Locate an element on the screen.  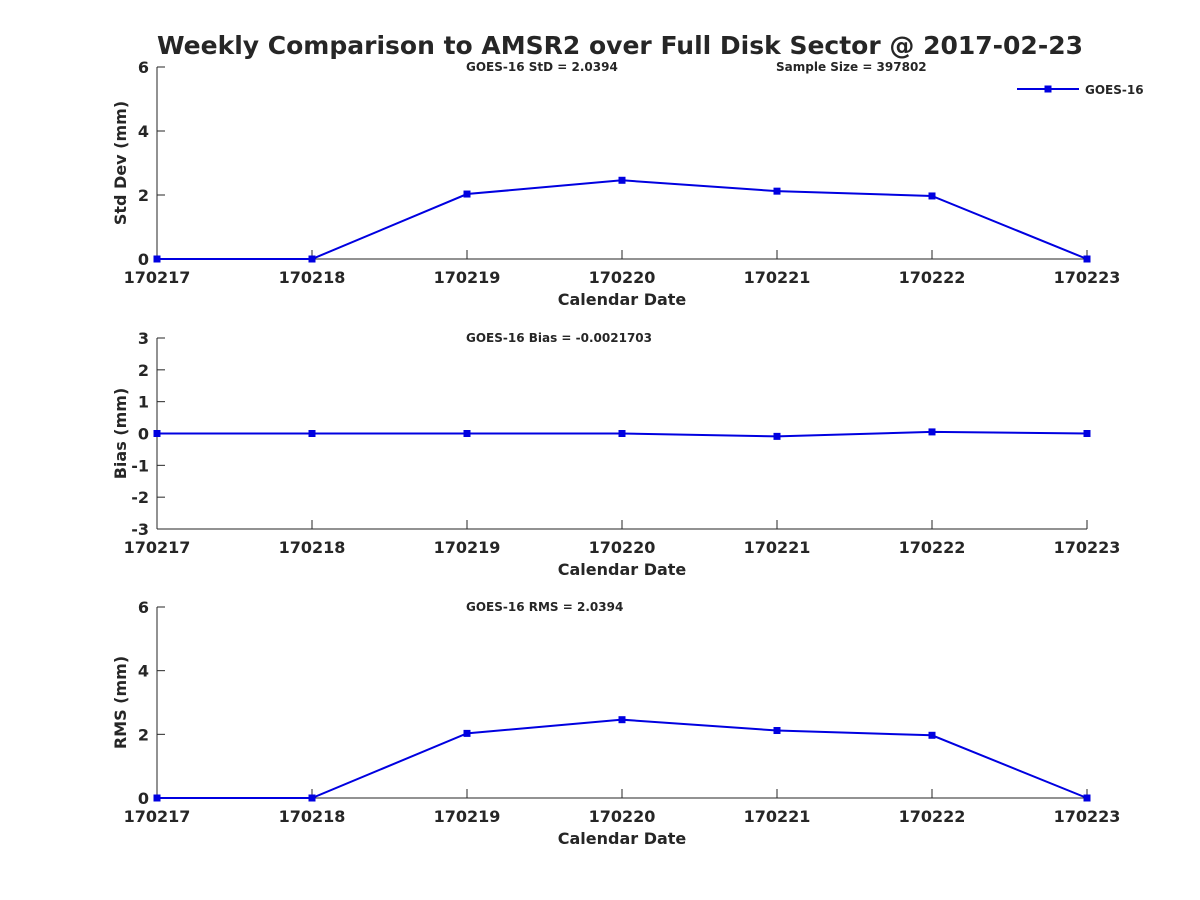
legend-marker is located at coordinates (1048, 89).